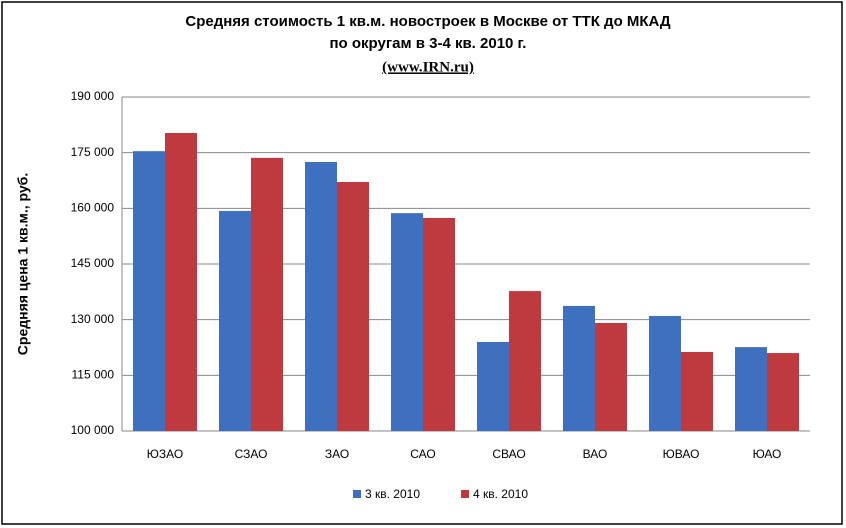 This screenshot has height=528, width=846. Describe the element at coordinates (165, 454) in the screenshot. I see `x-tick-label: ЮЗАО` at that location.